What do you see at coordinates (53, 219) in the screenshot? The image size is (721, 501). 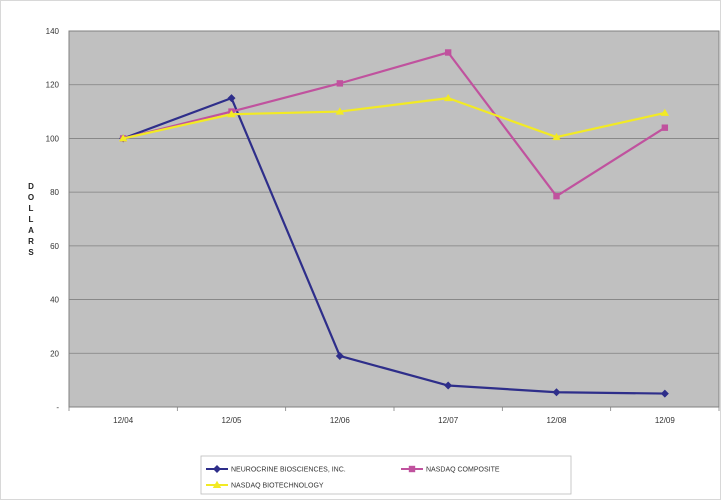 I see `y-axis-ticks: - 20 40 60 80 100 120 140` at bounding box center [53, 219].